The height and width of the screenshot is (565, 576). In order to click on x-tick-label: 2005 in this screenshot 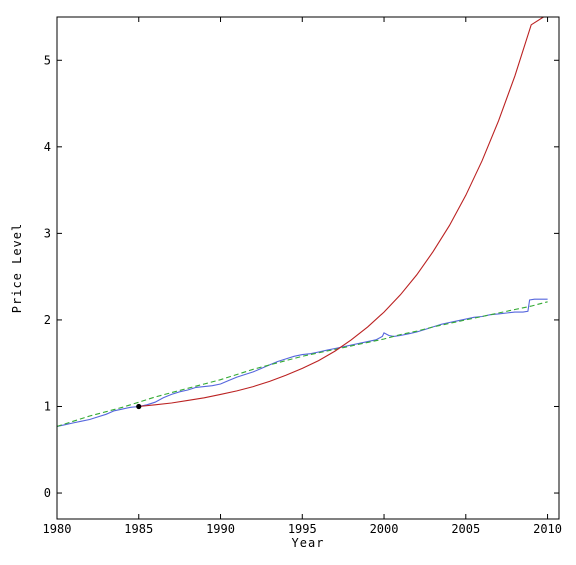, I will do `click(465, 529)`.